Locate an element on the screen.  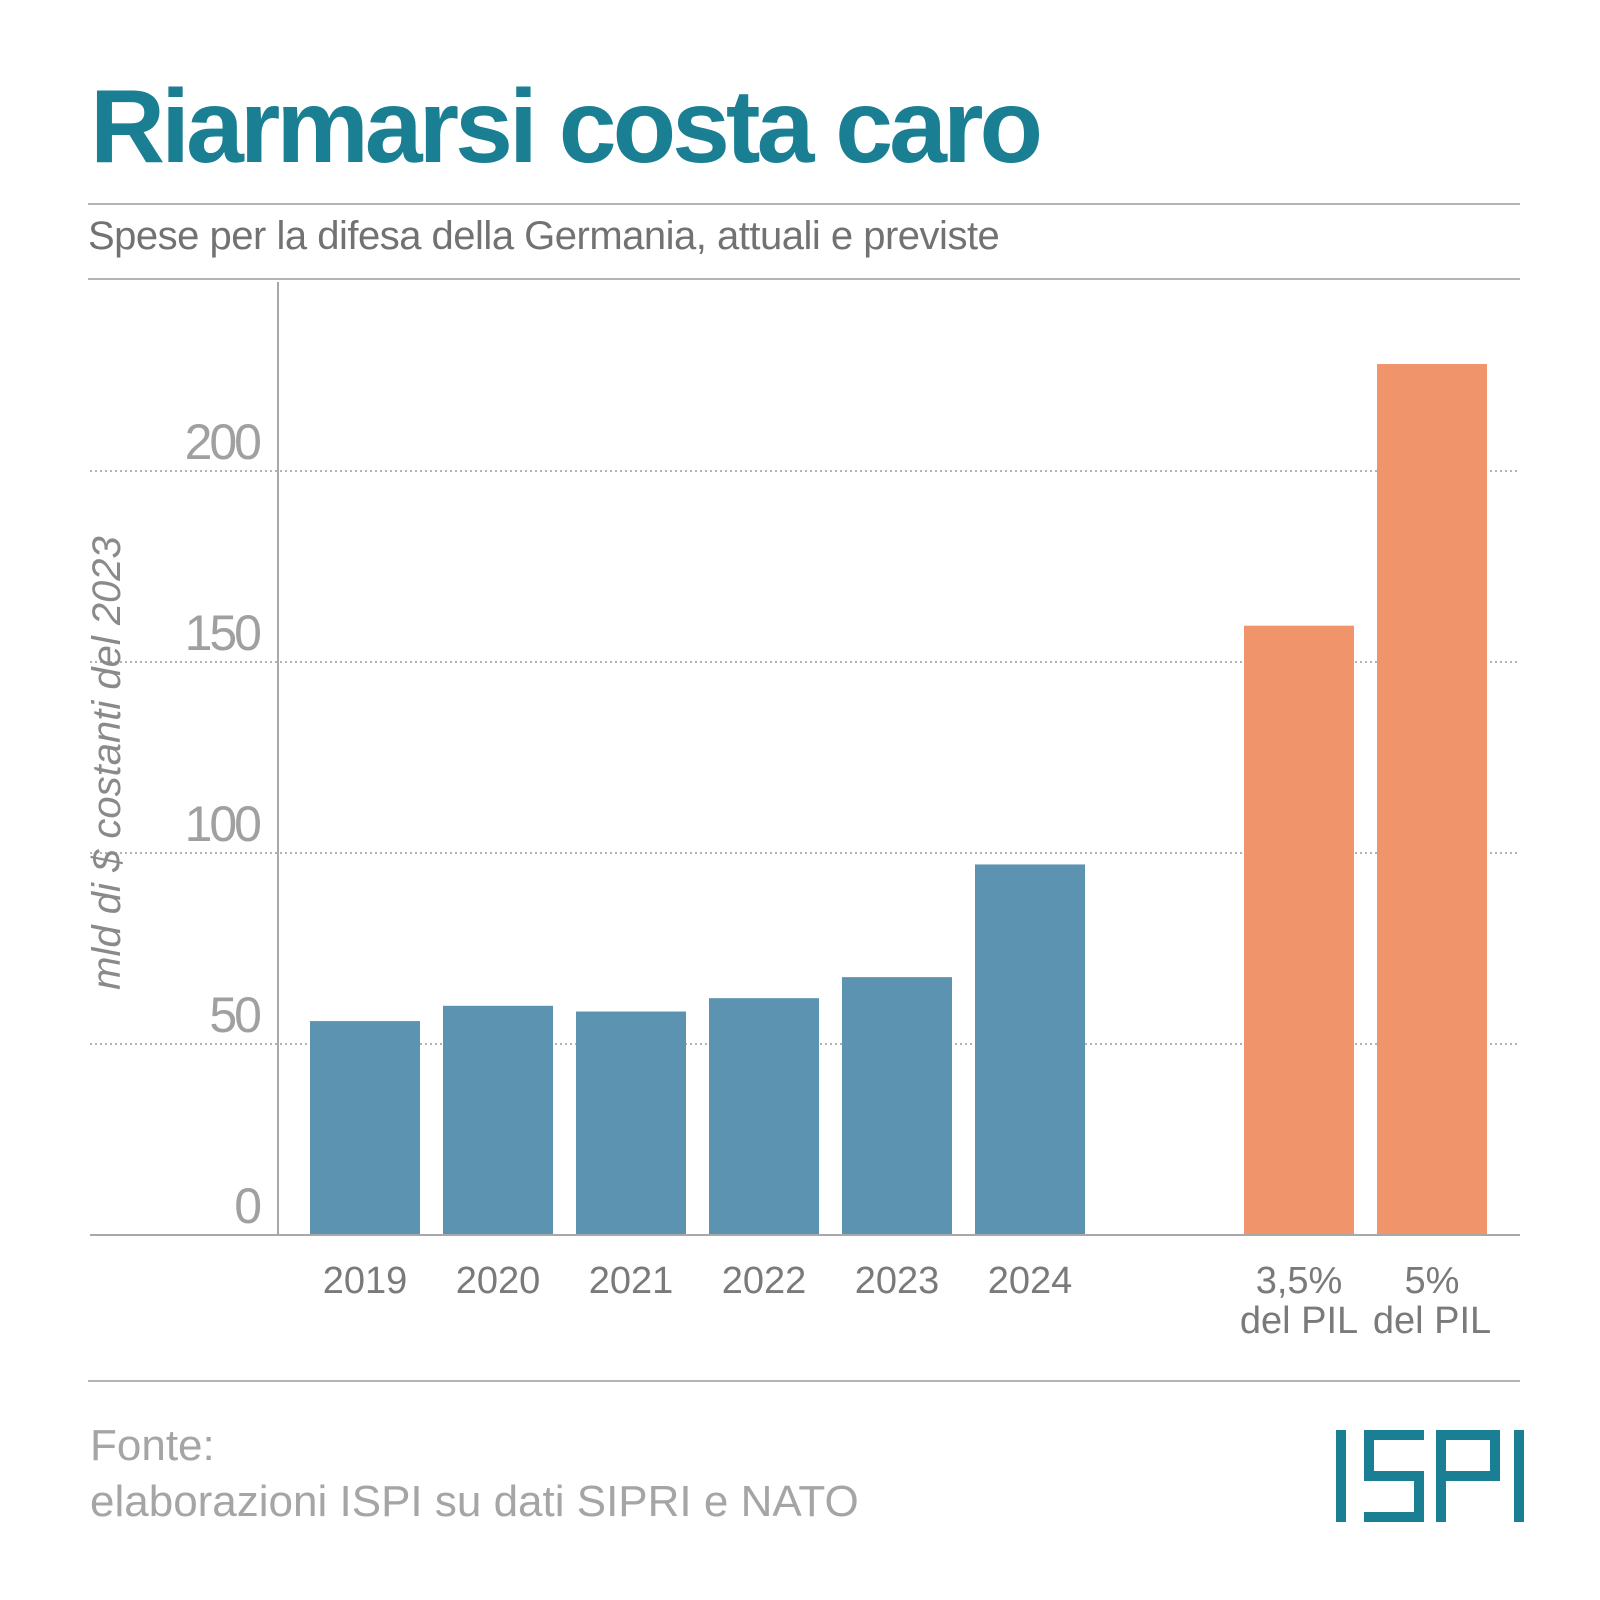
source-label: Fonte: is located at coordinates (152, 1445).